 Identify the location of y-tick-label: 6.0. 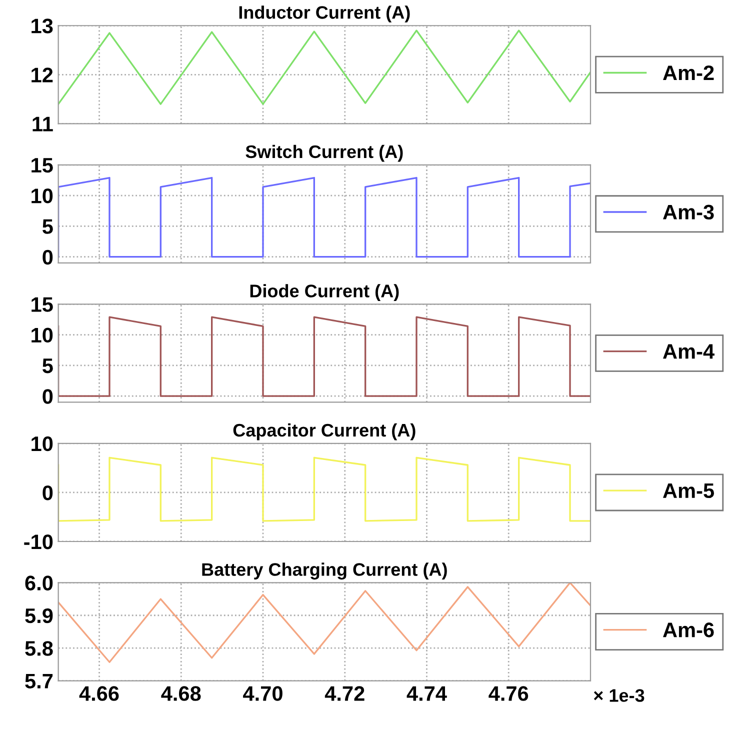
(39, 583).